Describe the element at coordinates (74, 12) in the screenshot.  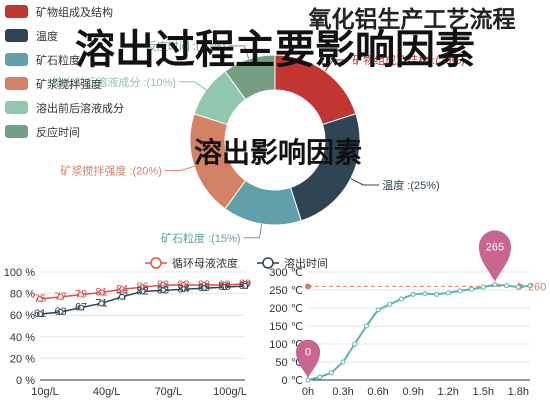
I see `legend-label: 矿物组成及结构` at that location.